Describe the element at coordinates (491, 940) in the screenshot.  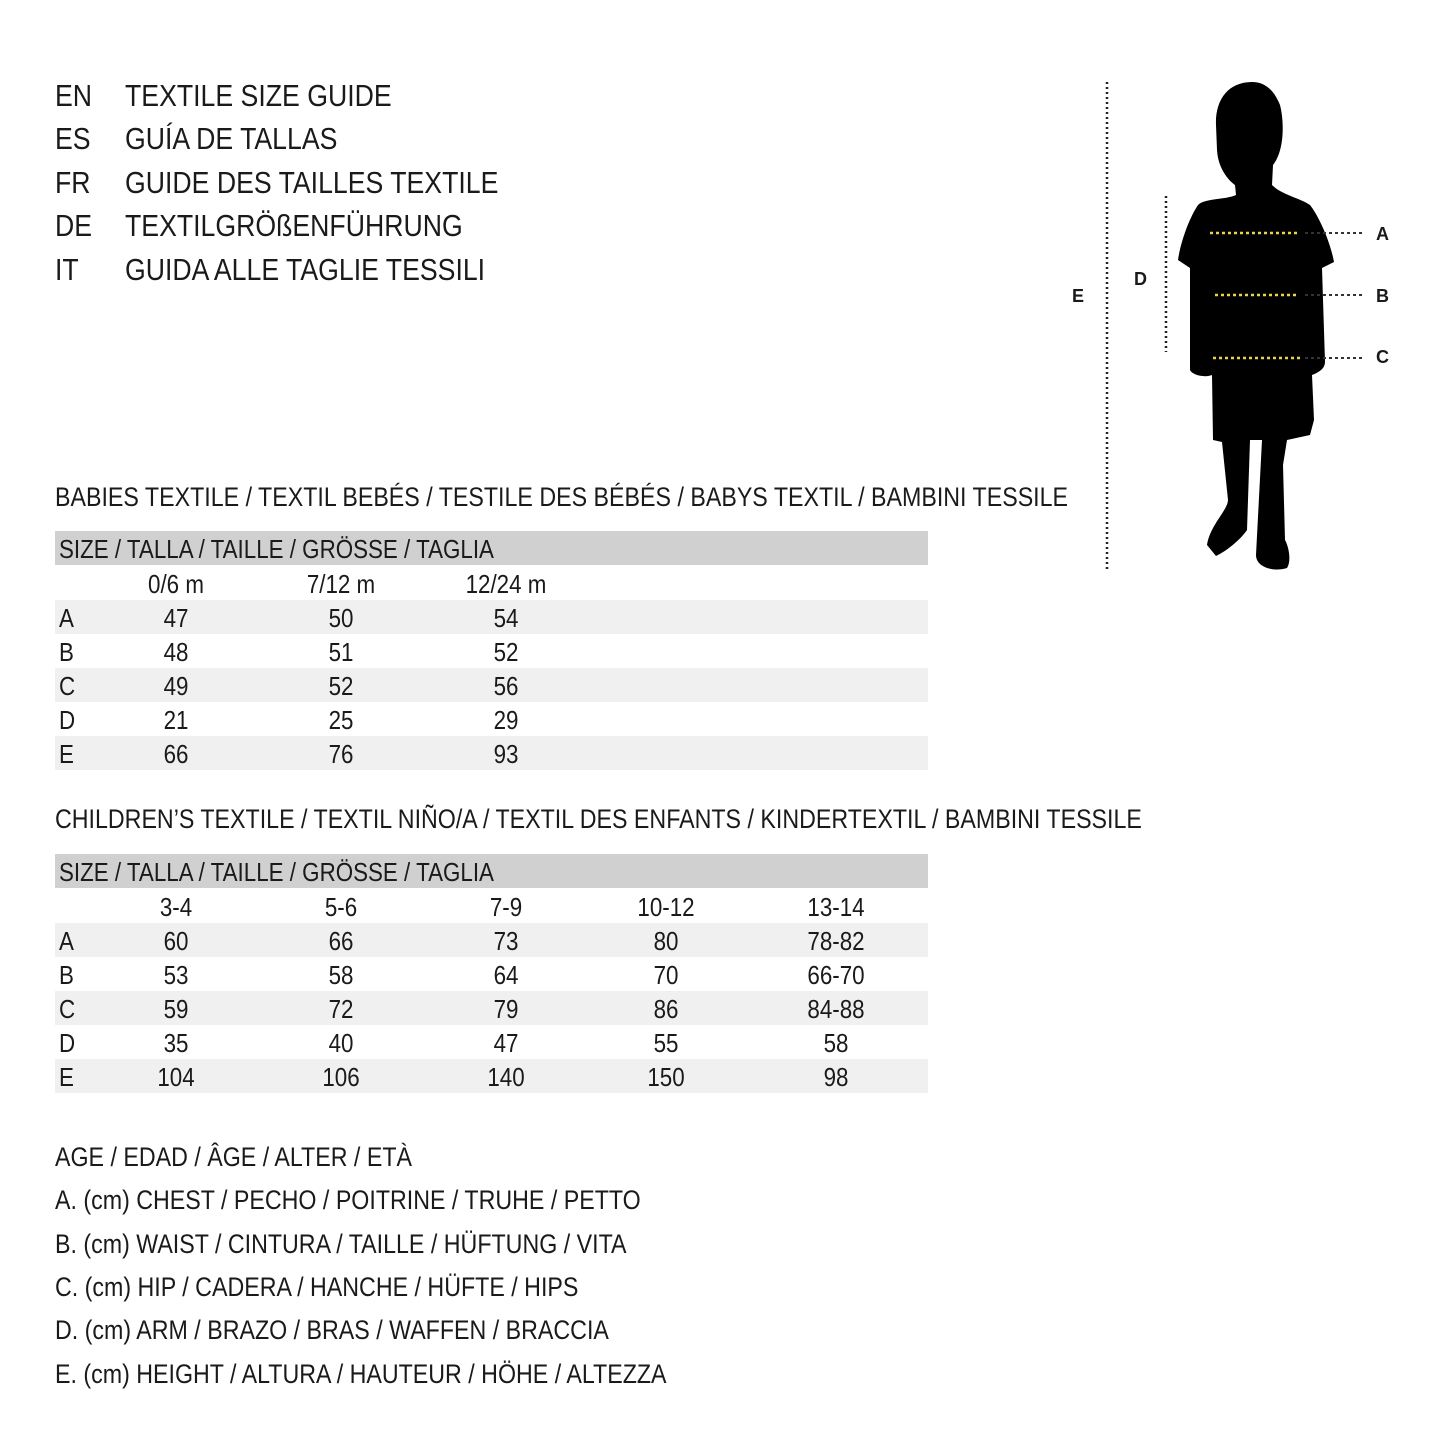
I see `table-row: A 60 66 73 80 78-82` at that location.